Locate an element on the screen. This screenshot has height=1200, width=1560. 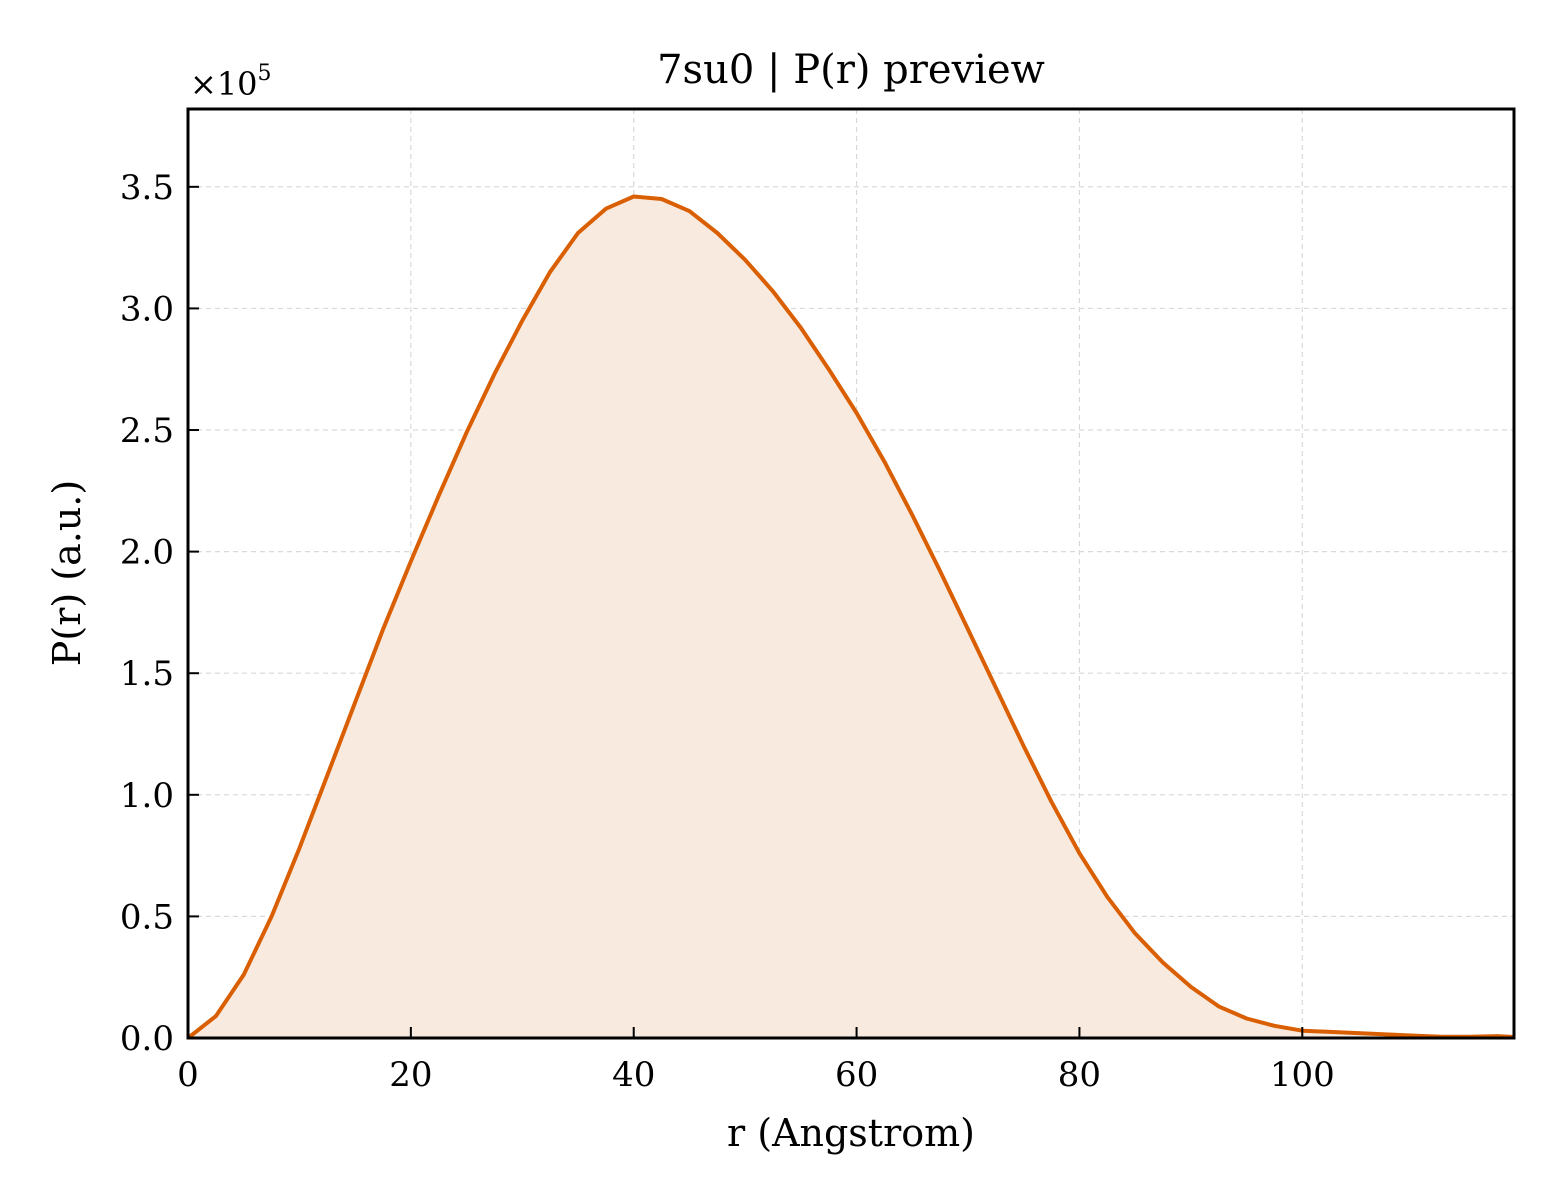
y-tick-label: 3.0 is located at coordinates (147, 309).